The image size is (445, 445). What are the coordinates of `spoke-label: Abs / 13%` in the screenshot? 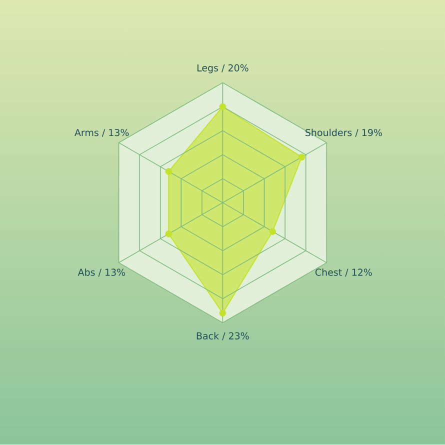 It's located at (102, 272).